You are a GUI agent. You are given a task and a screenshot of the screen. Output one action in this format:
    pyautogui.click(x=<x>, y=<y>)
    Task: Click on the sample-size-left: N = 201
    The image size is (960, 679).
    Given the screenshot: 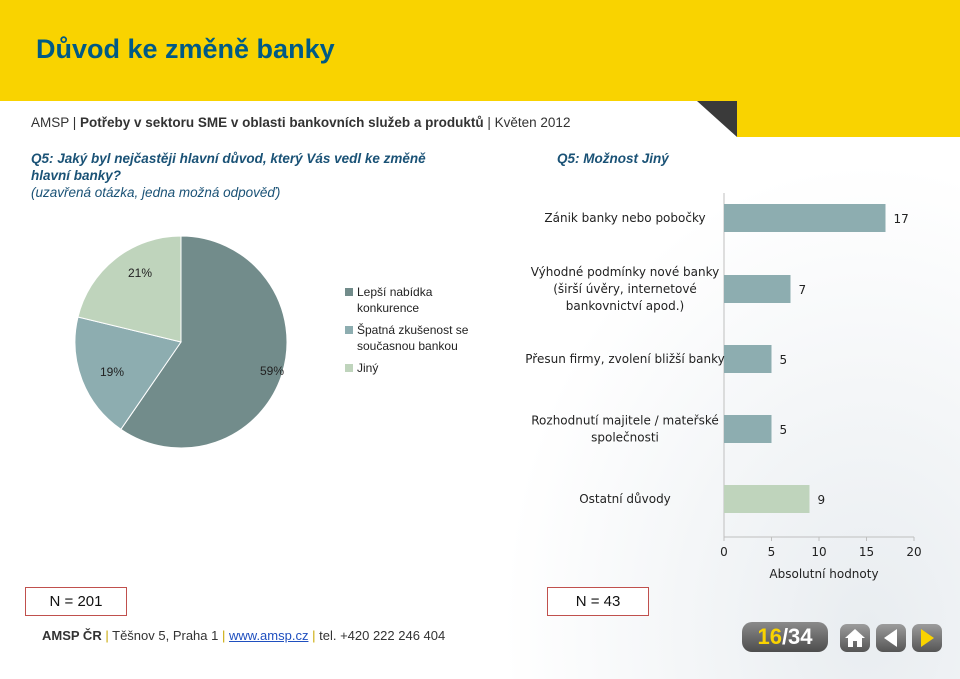 What is the action you would take?
    pyautogui.click(x=76, y=601)
    